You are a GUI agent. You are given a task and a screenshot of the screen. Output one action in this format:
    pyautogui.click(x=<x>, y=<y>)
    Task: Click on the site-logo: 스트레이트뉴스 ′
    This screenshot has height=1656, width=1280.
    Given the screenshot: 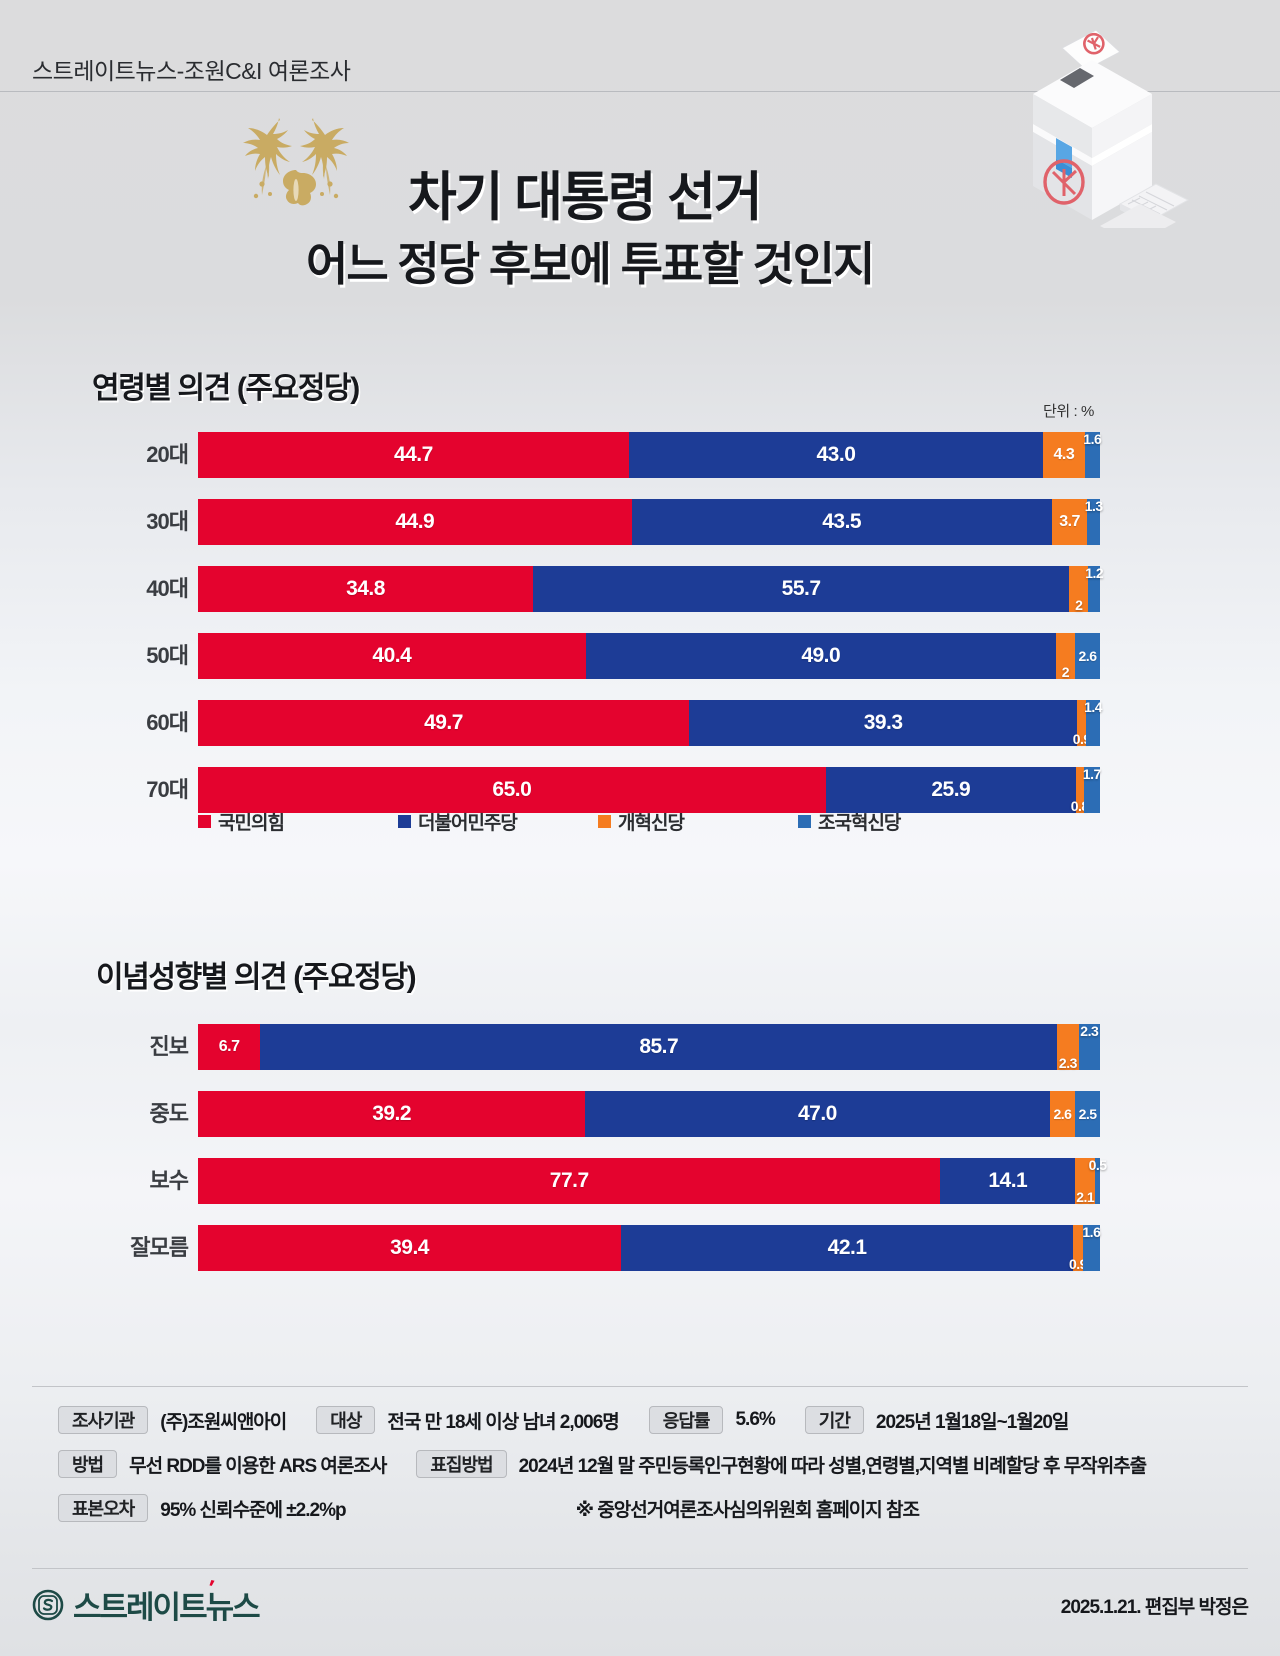 What is the action you would take?
    pyautogui.click(x=146, y=1601)
    